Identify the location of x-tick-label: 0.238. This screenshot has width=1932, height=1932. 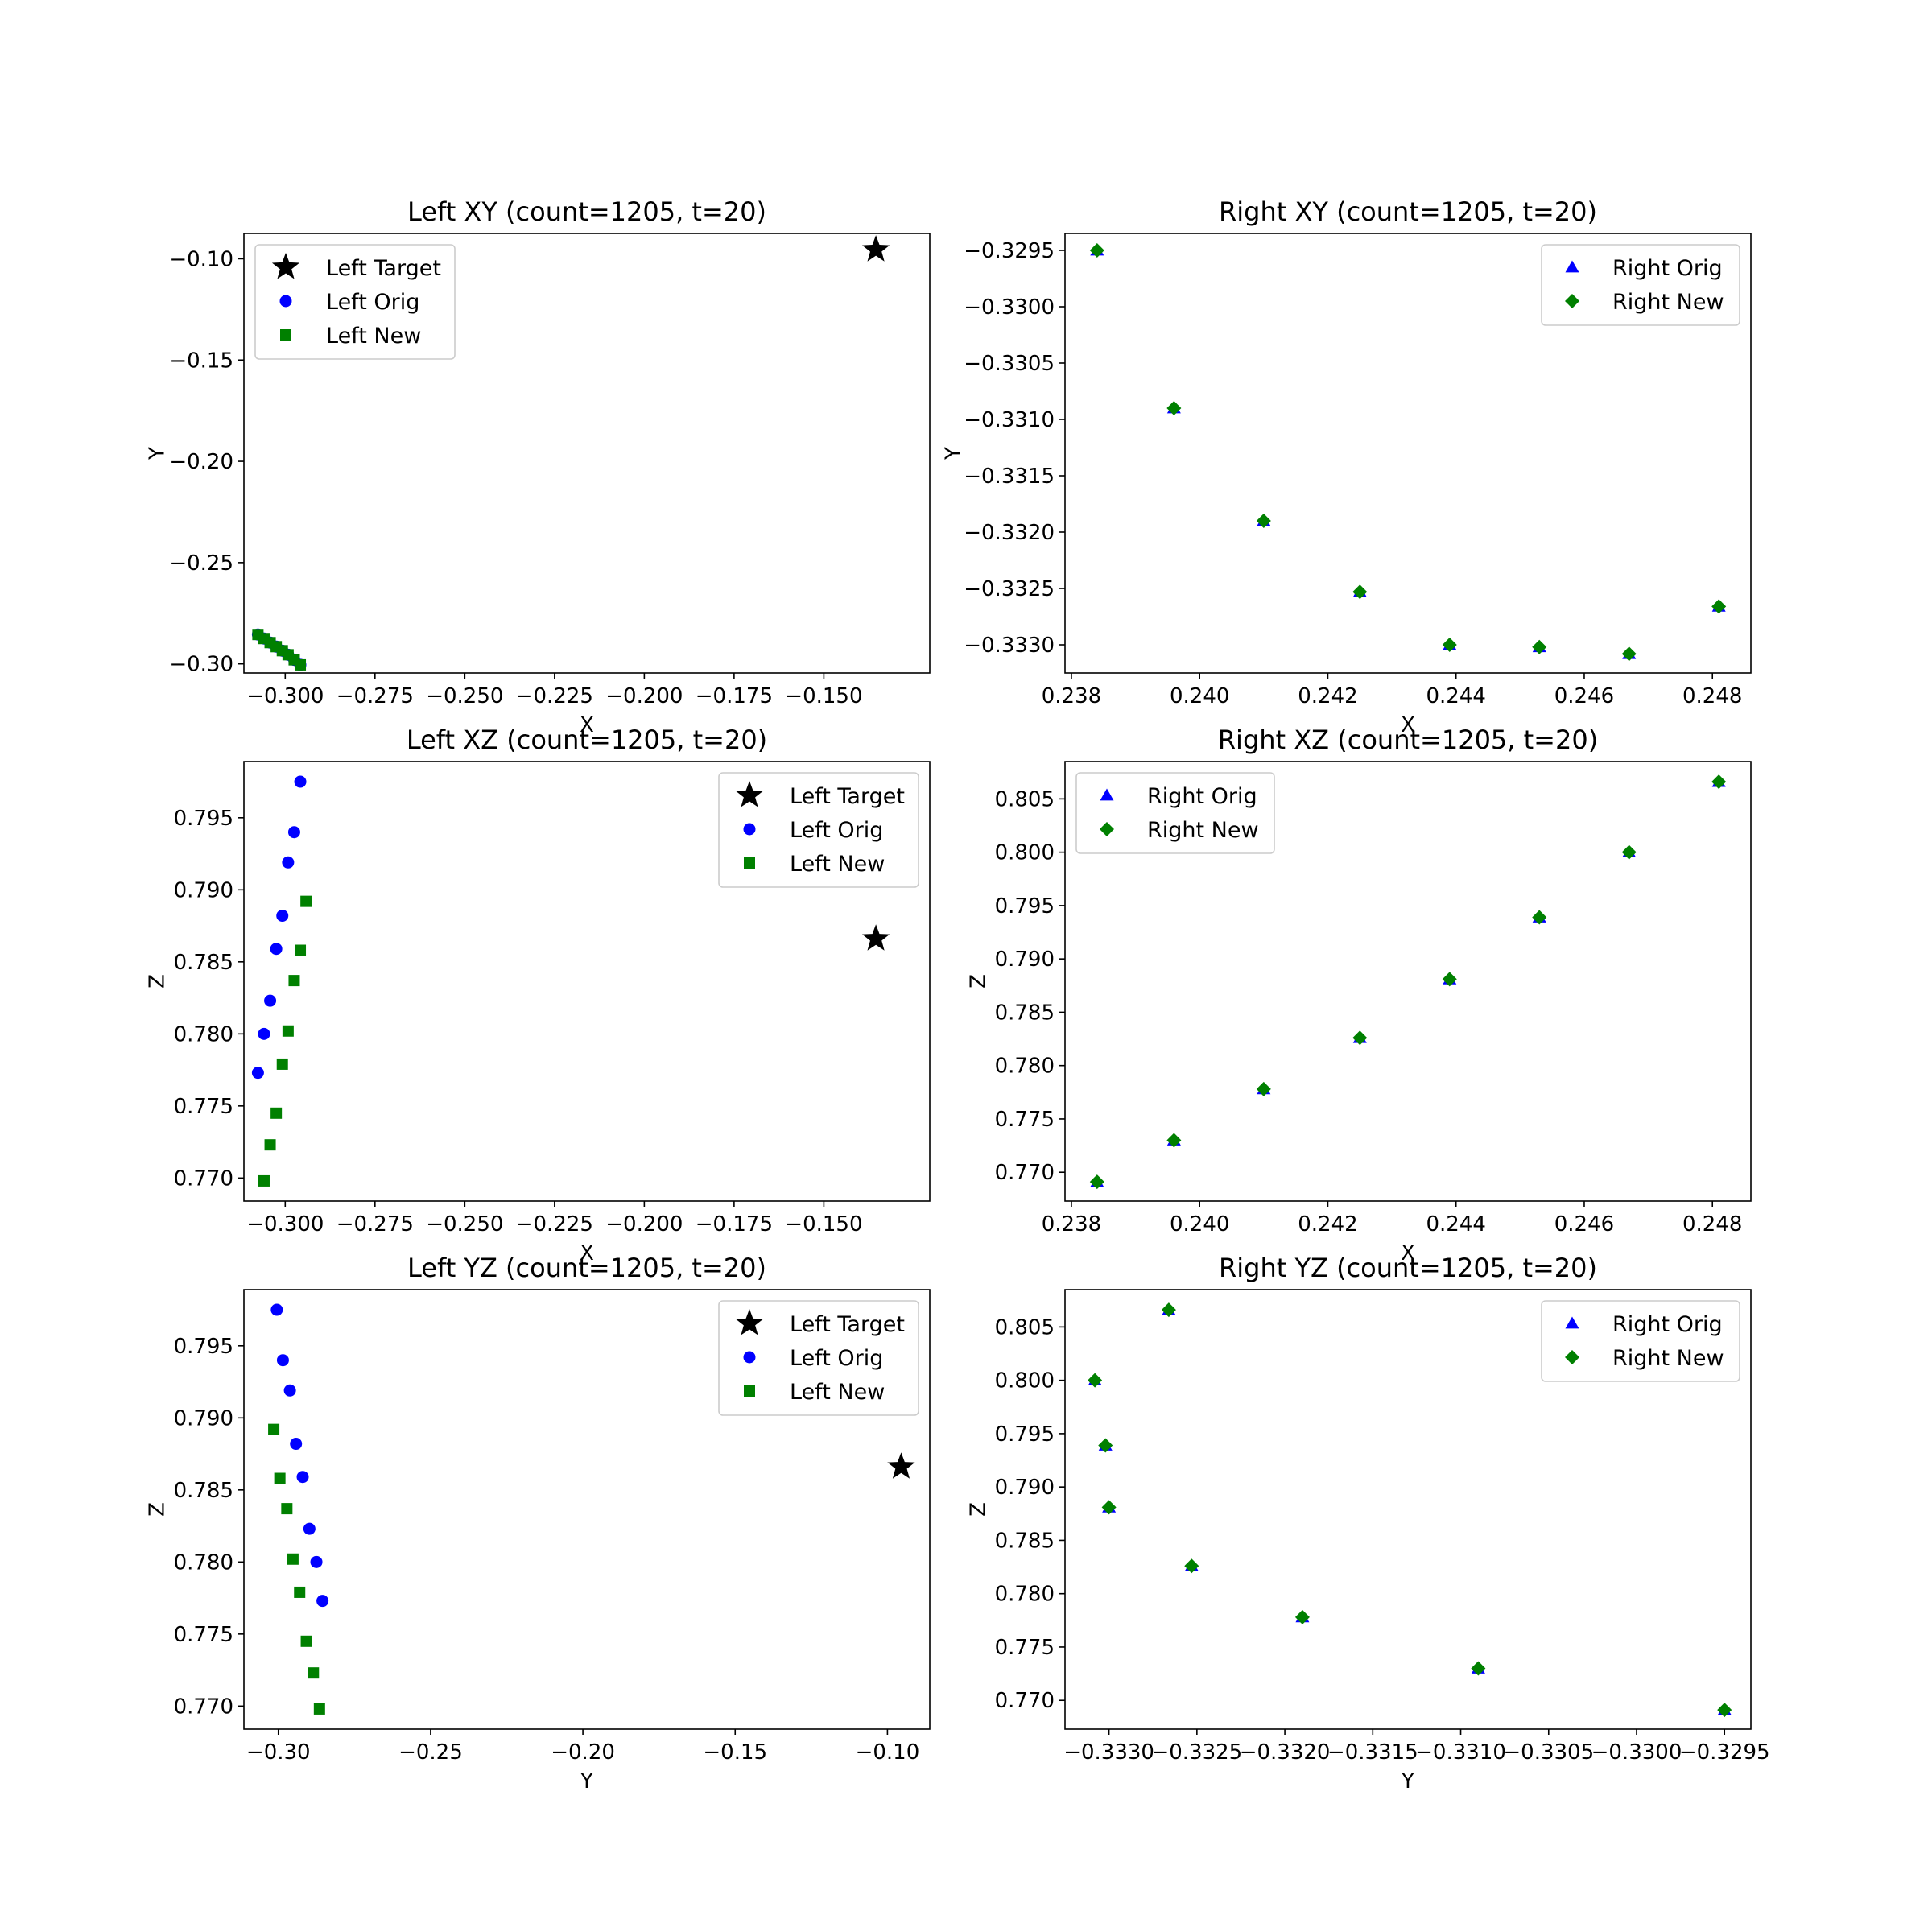
(1071, 1224).